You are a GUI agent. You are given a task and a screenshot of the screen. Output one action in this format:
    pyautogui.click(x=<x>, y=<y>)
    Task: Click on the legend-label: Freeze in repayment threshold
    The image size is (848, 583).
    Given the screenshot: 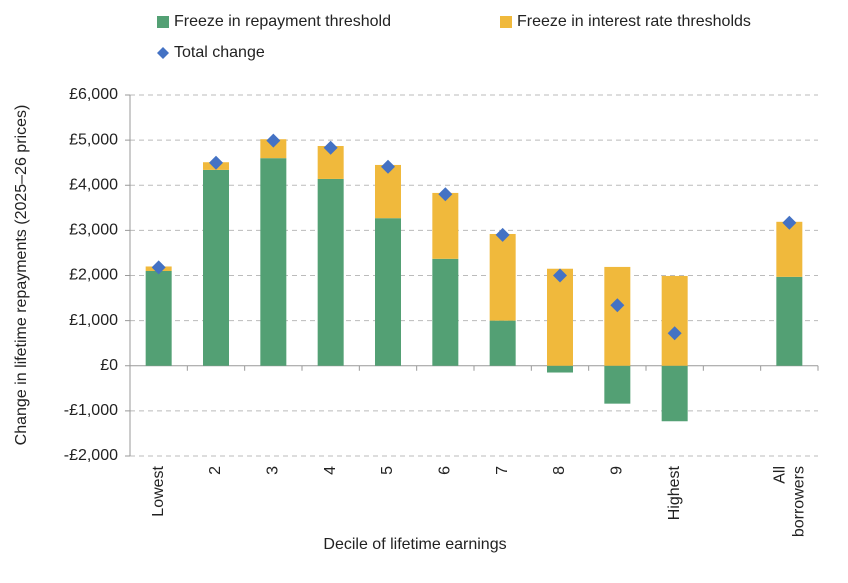 What is the action you would take?
    pyautogui.click(x=282, y=21)
    